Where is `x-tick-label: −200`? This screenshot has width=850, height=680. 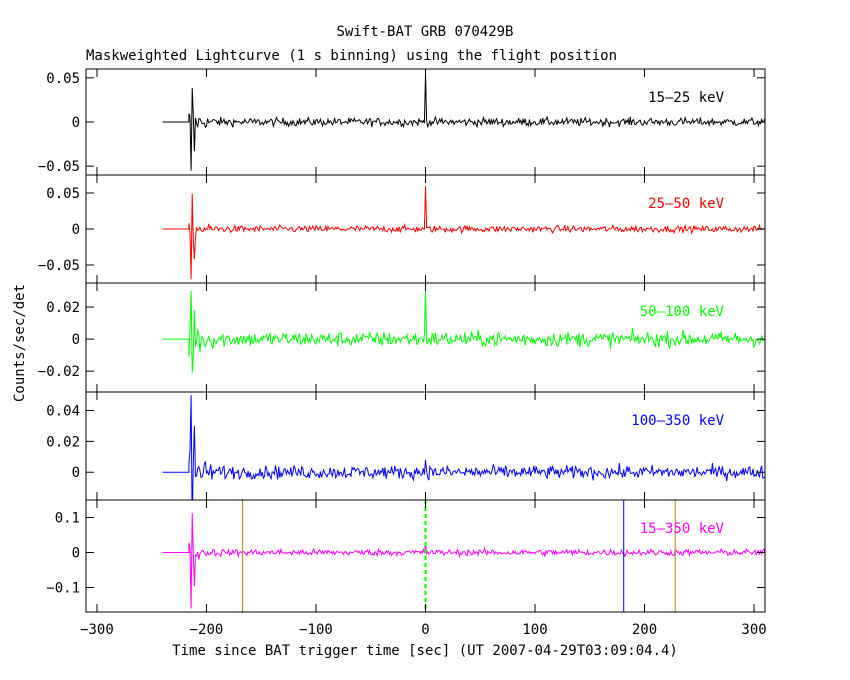
x-tick-label: −200 is located at coordinates (207, 630).